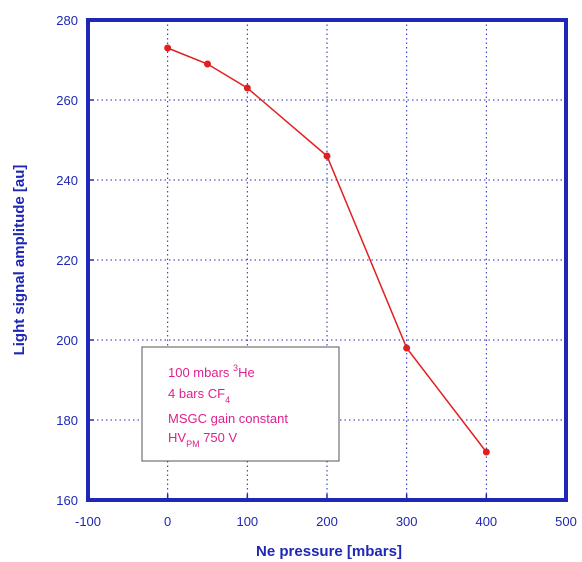 The height and width of the screenshot is (562, 582). I want to click on annotation-line-3: MSGC gain constant, so click(228, 418).